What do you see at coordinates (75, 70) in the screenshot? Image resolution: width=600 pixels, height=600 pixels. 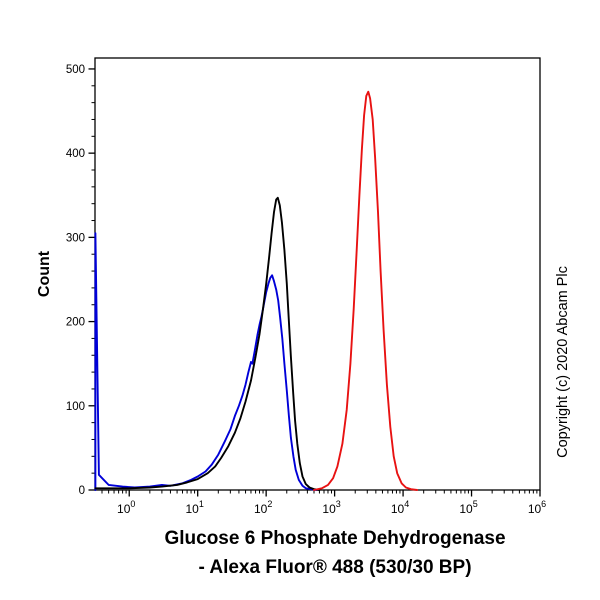 I see `y-tick-label: 500` at bounding box center [75, 70].